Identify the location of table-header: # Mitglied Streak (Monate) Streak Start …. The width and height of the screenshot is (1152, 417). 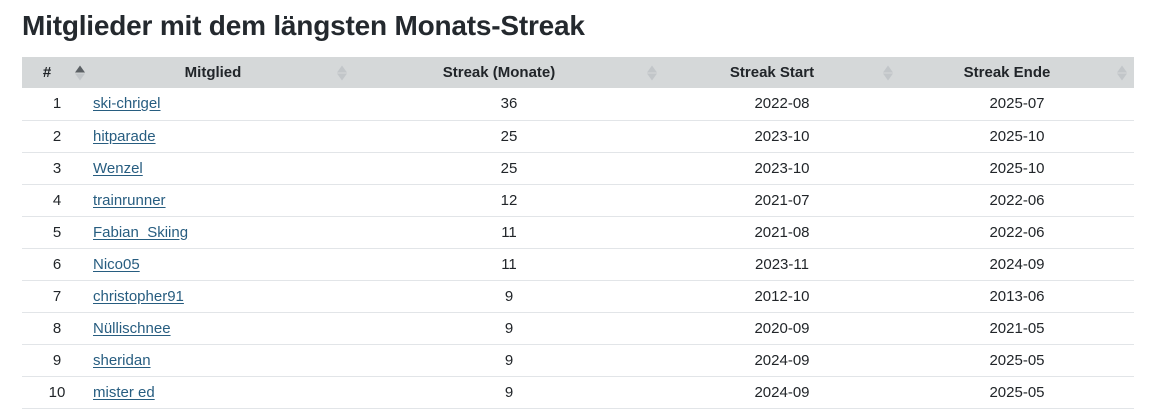
(578, 72).